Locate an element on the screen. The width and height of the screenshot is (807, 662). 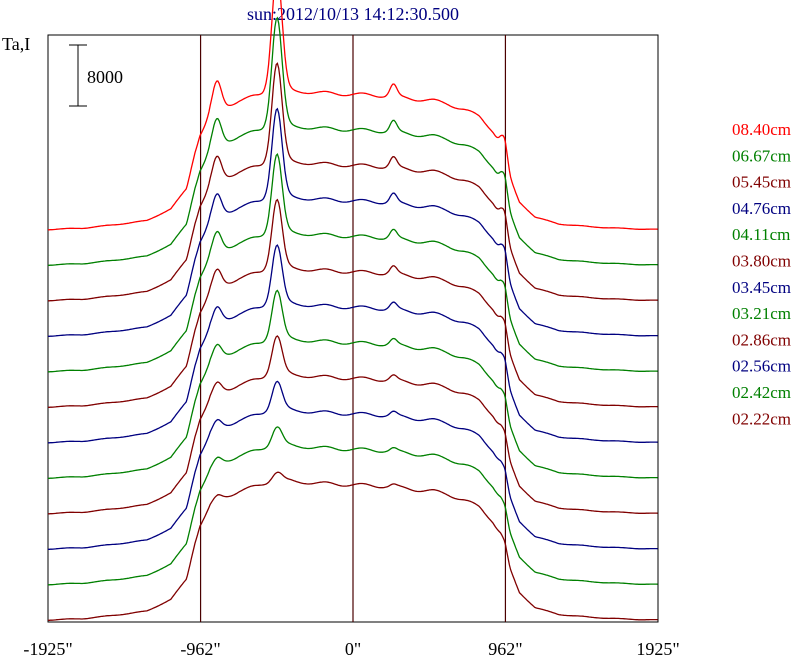
y-axis-label: Ta,I is located at coordinates (16, 44).